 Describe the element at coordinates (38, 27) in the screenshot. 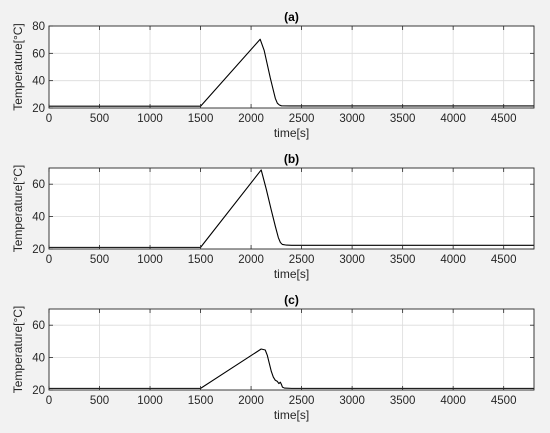

I see `y-tick-label: 80` at that location.